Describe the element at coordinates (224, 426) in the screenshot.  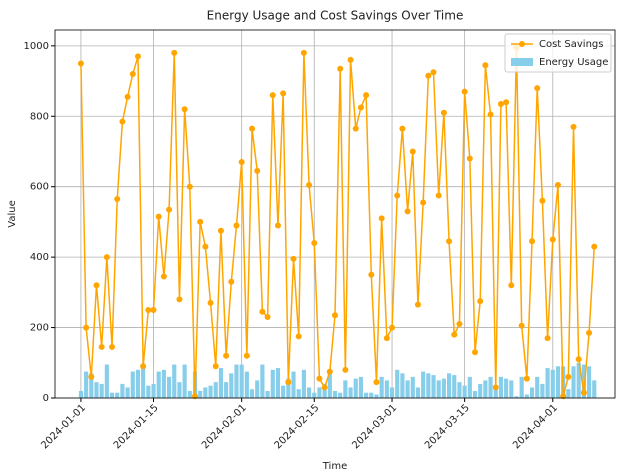
I see `x-tick-label: 2024-02-01` at that location.